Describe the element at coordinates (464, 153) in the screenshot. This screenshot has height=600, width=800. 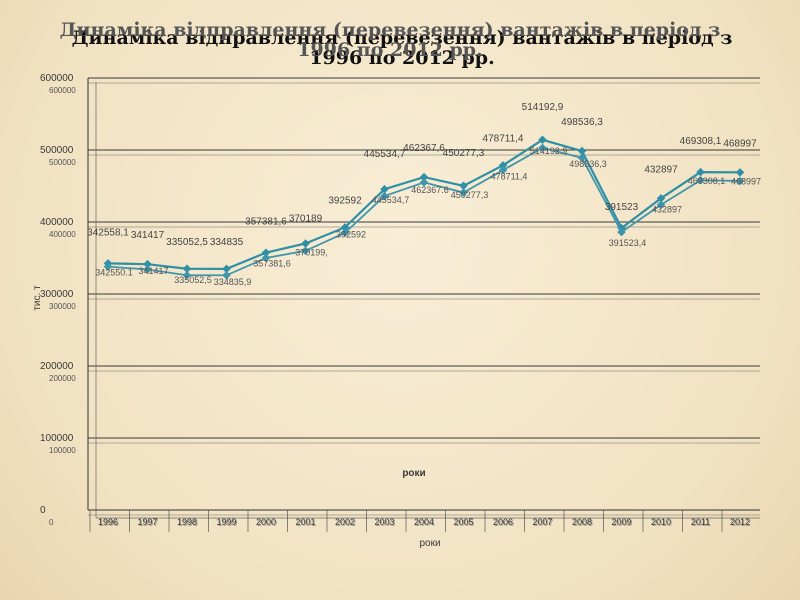
I see `data-label: 450277,3` at that location.